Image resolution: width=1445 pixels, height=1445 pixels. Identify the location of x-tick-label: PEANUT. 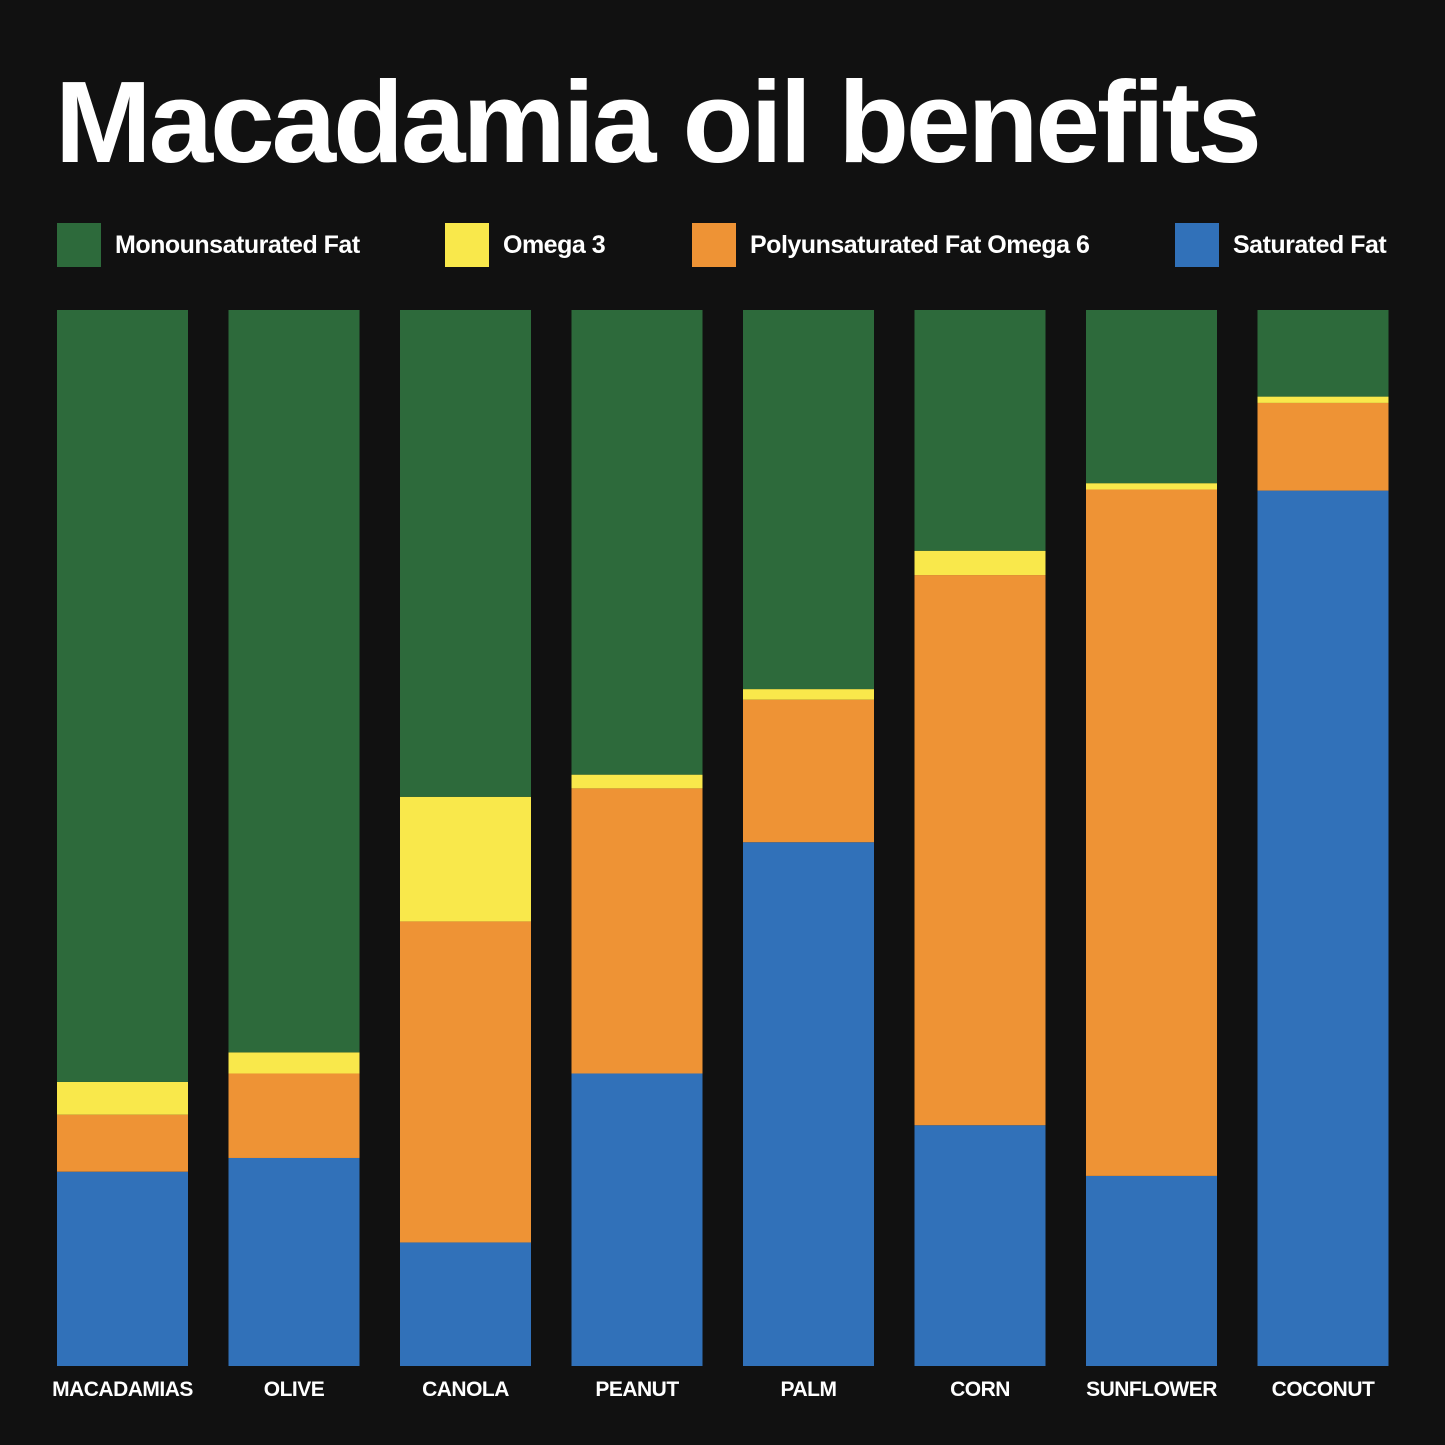
(637, 1389).